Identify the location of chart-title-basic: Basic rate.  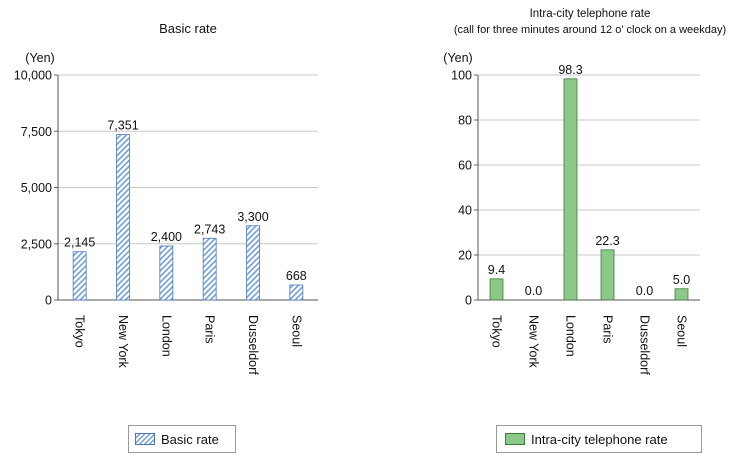
(188, 28).